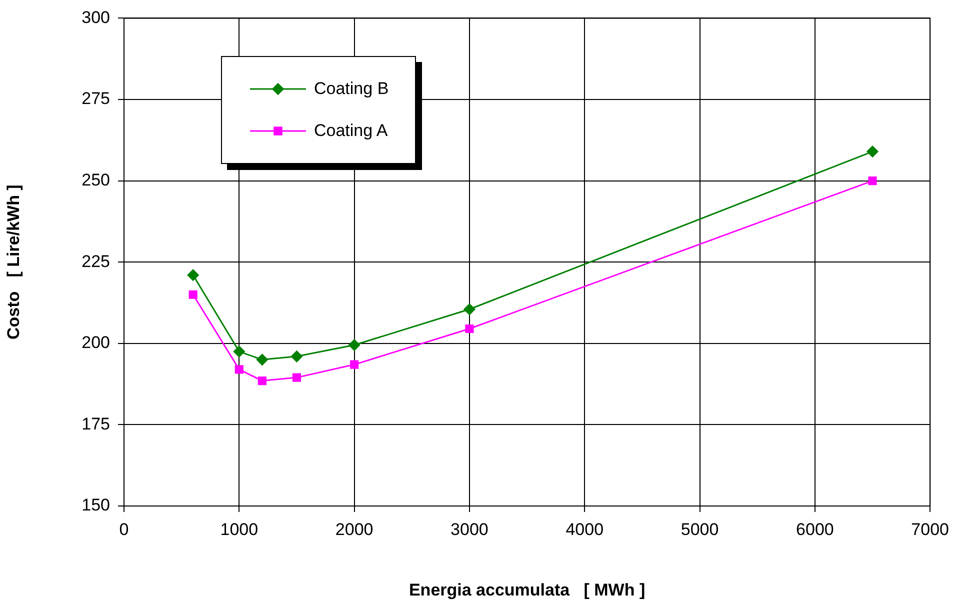  I want to click on x-tick-label: 0, so click(124, 529).